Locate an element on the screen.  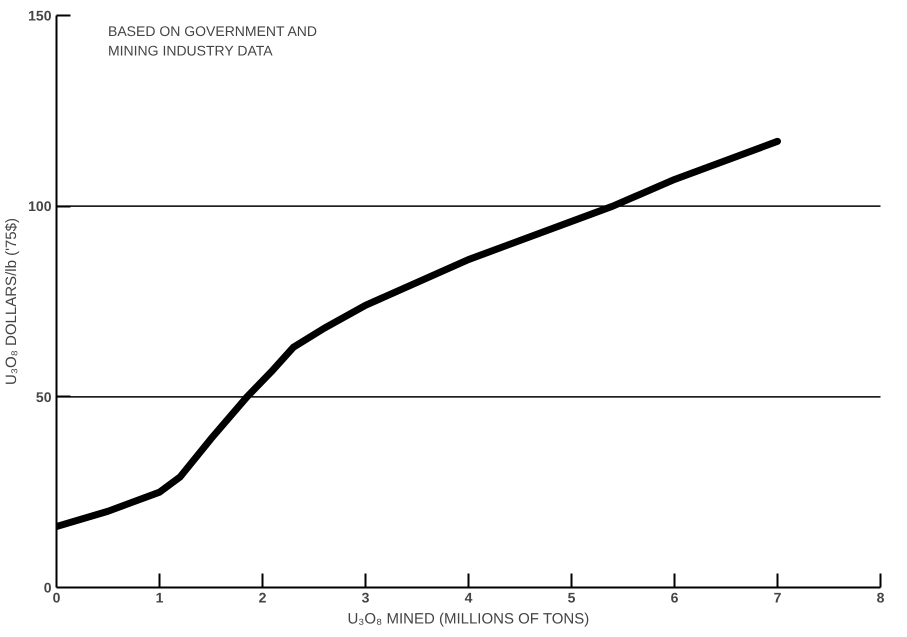
x-tick-label: 1 is located at coordinates (160, 598).